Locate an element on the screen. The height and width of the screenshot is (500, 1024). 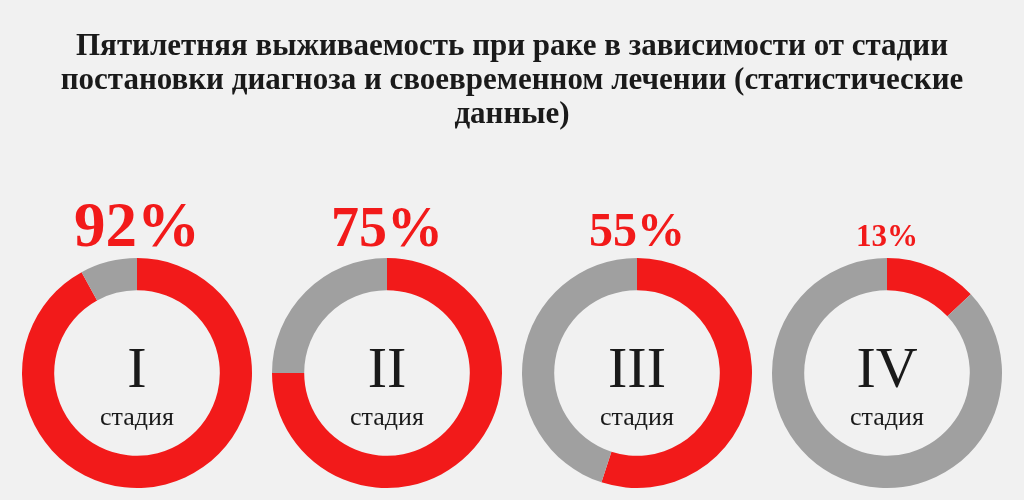
data-label: 55% is located at coordinates (637, 229).